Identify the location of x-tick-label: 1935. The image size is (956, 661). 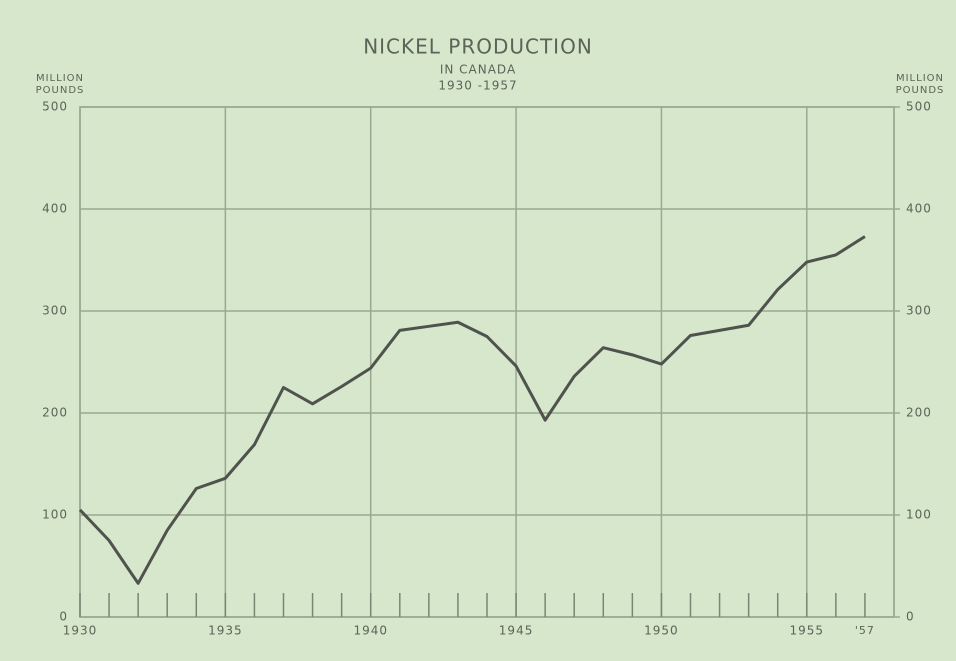
(225, 631).